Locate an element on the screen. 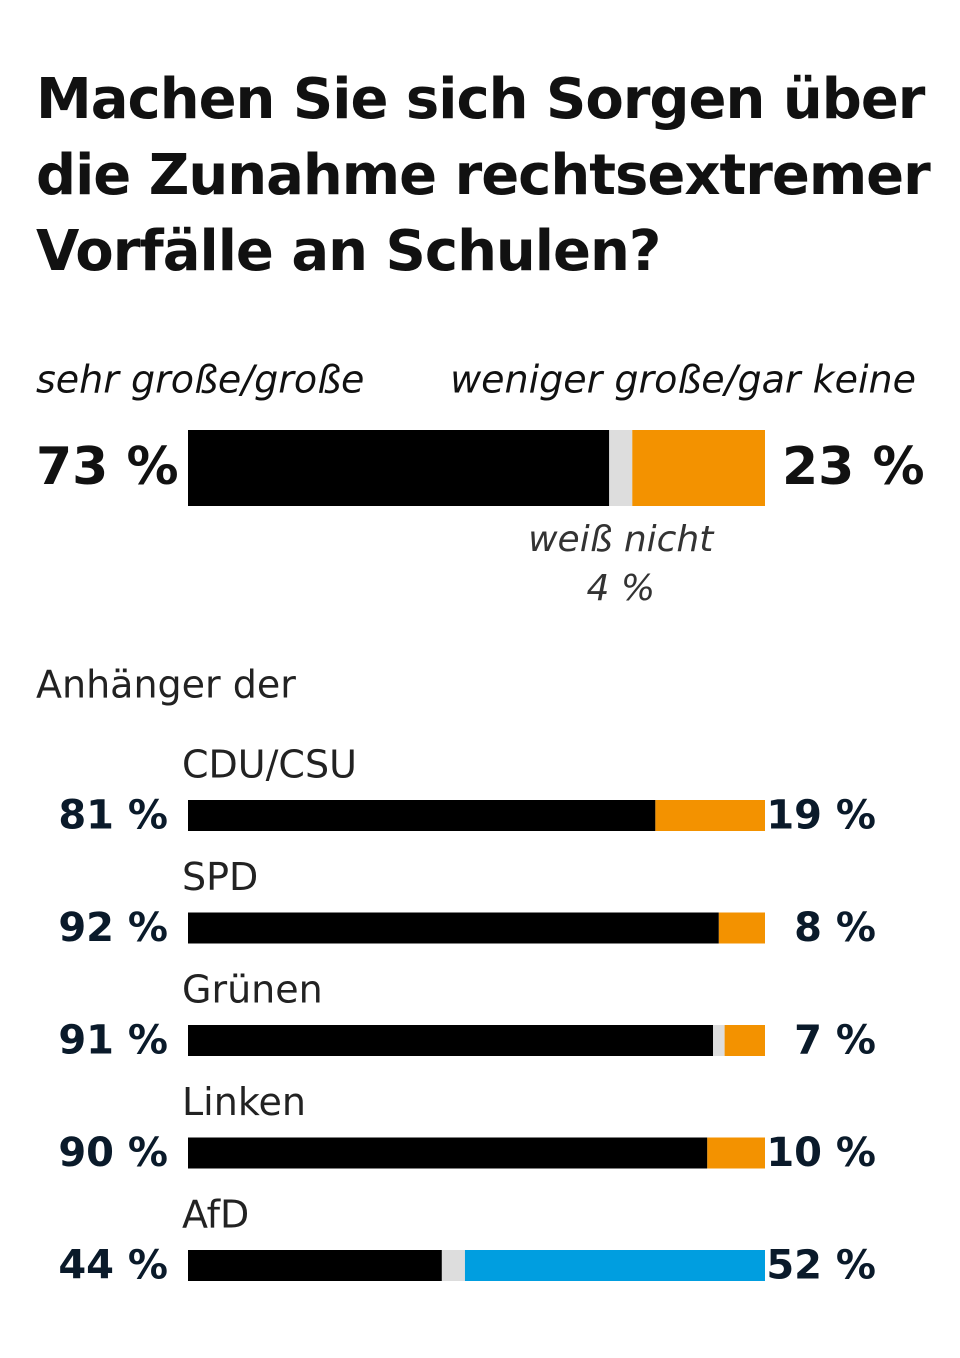  category-label: AfD is located at coordinates (215, 1215).